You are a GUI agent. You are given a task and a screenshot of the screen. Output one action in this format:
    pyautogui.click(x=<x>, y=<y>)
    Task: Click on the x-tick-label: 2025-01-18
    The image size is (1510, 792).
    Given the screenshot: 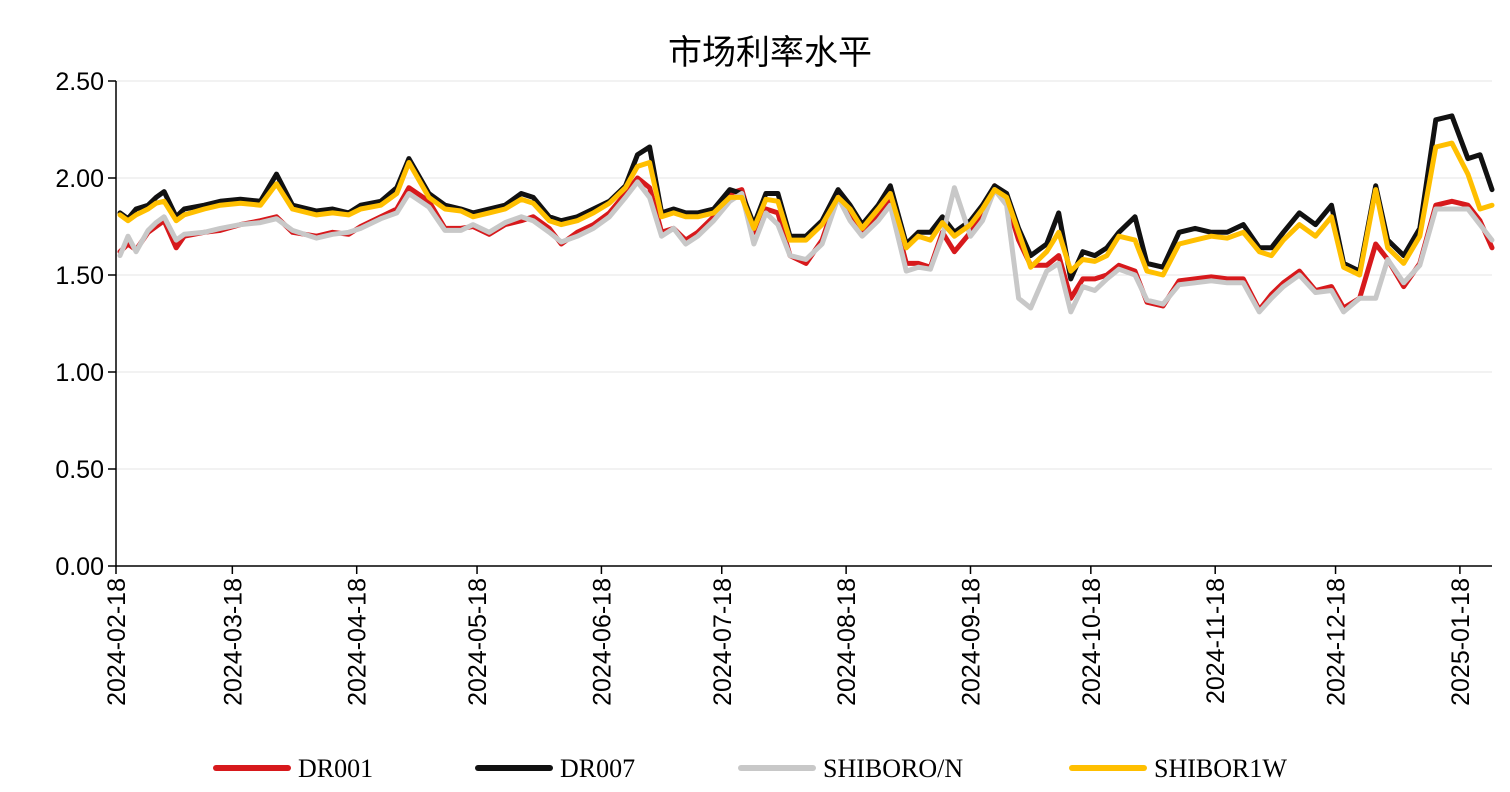 What is the action you would take?
    pyautogui.click(x=1461, y=642)
    